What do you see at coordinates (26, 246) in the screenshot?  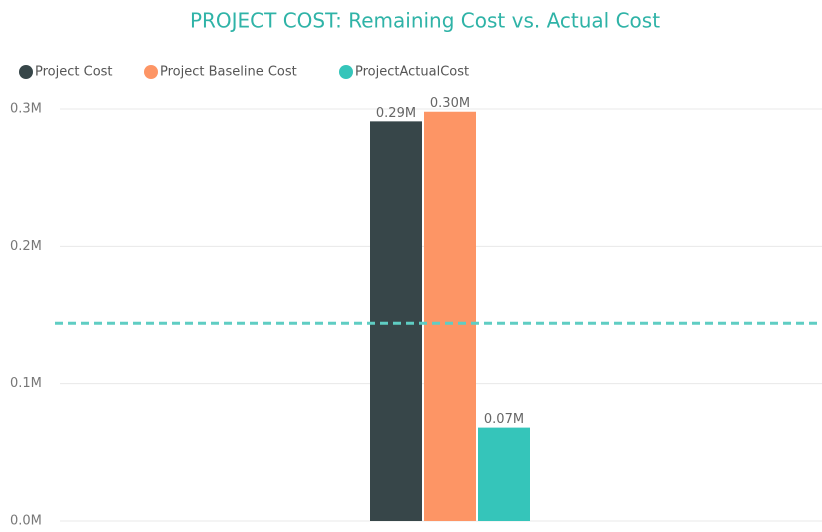 I see `y-tick-label: 0.2M` at bounding box center [26, 246].